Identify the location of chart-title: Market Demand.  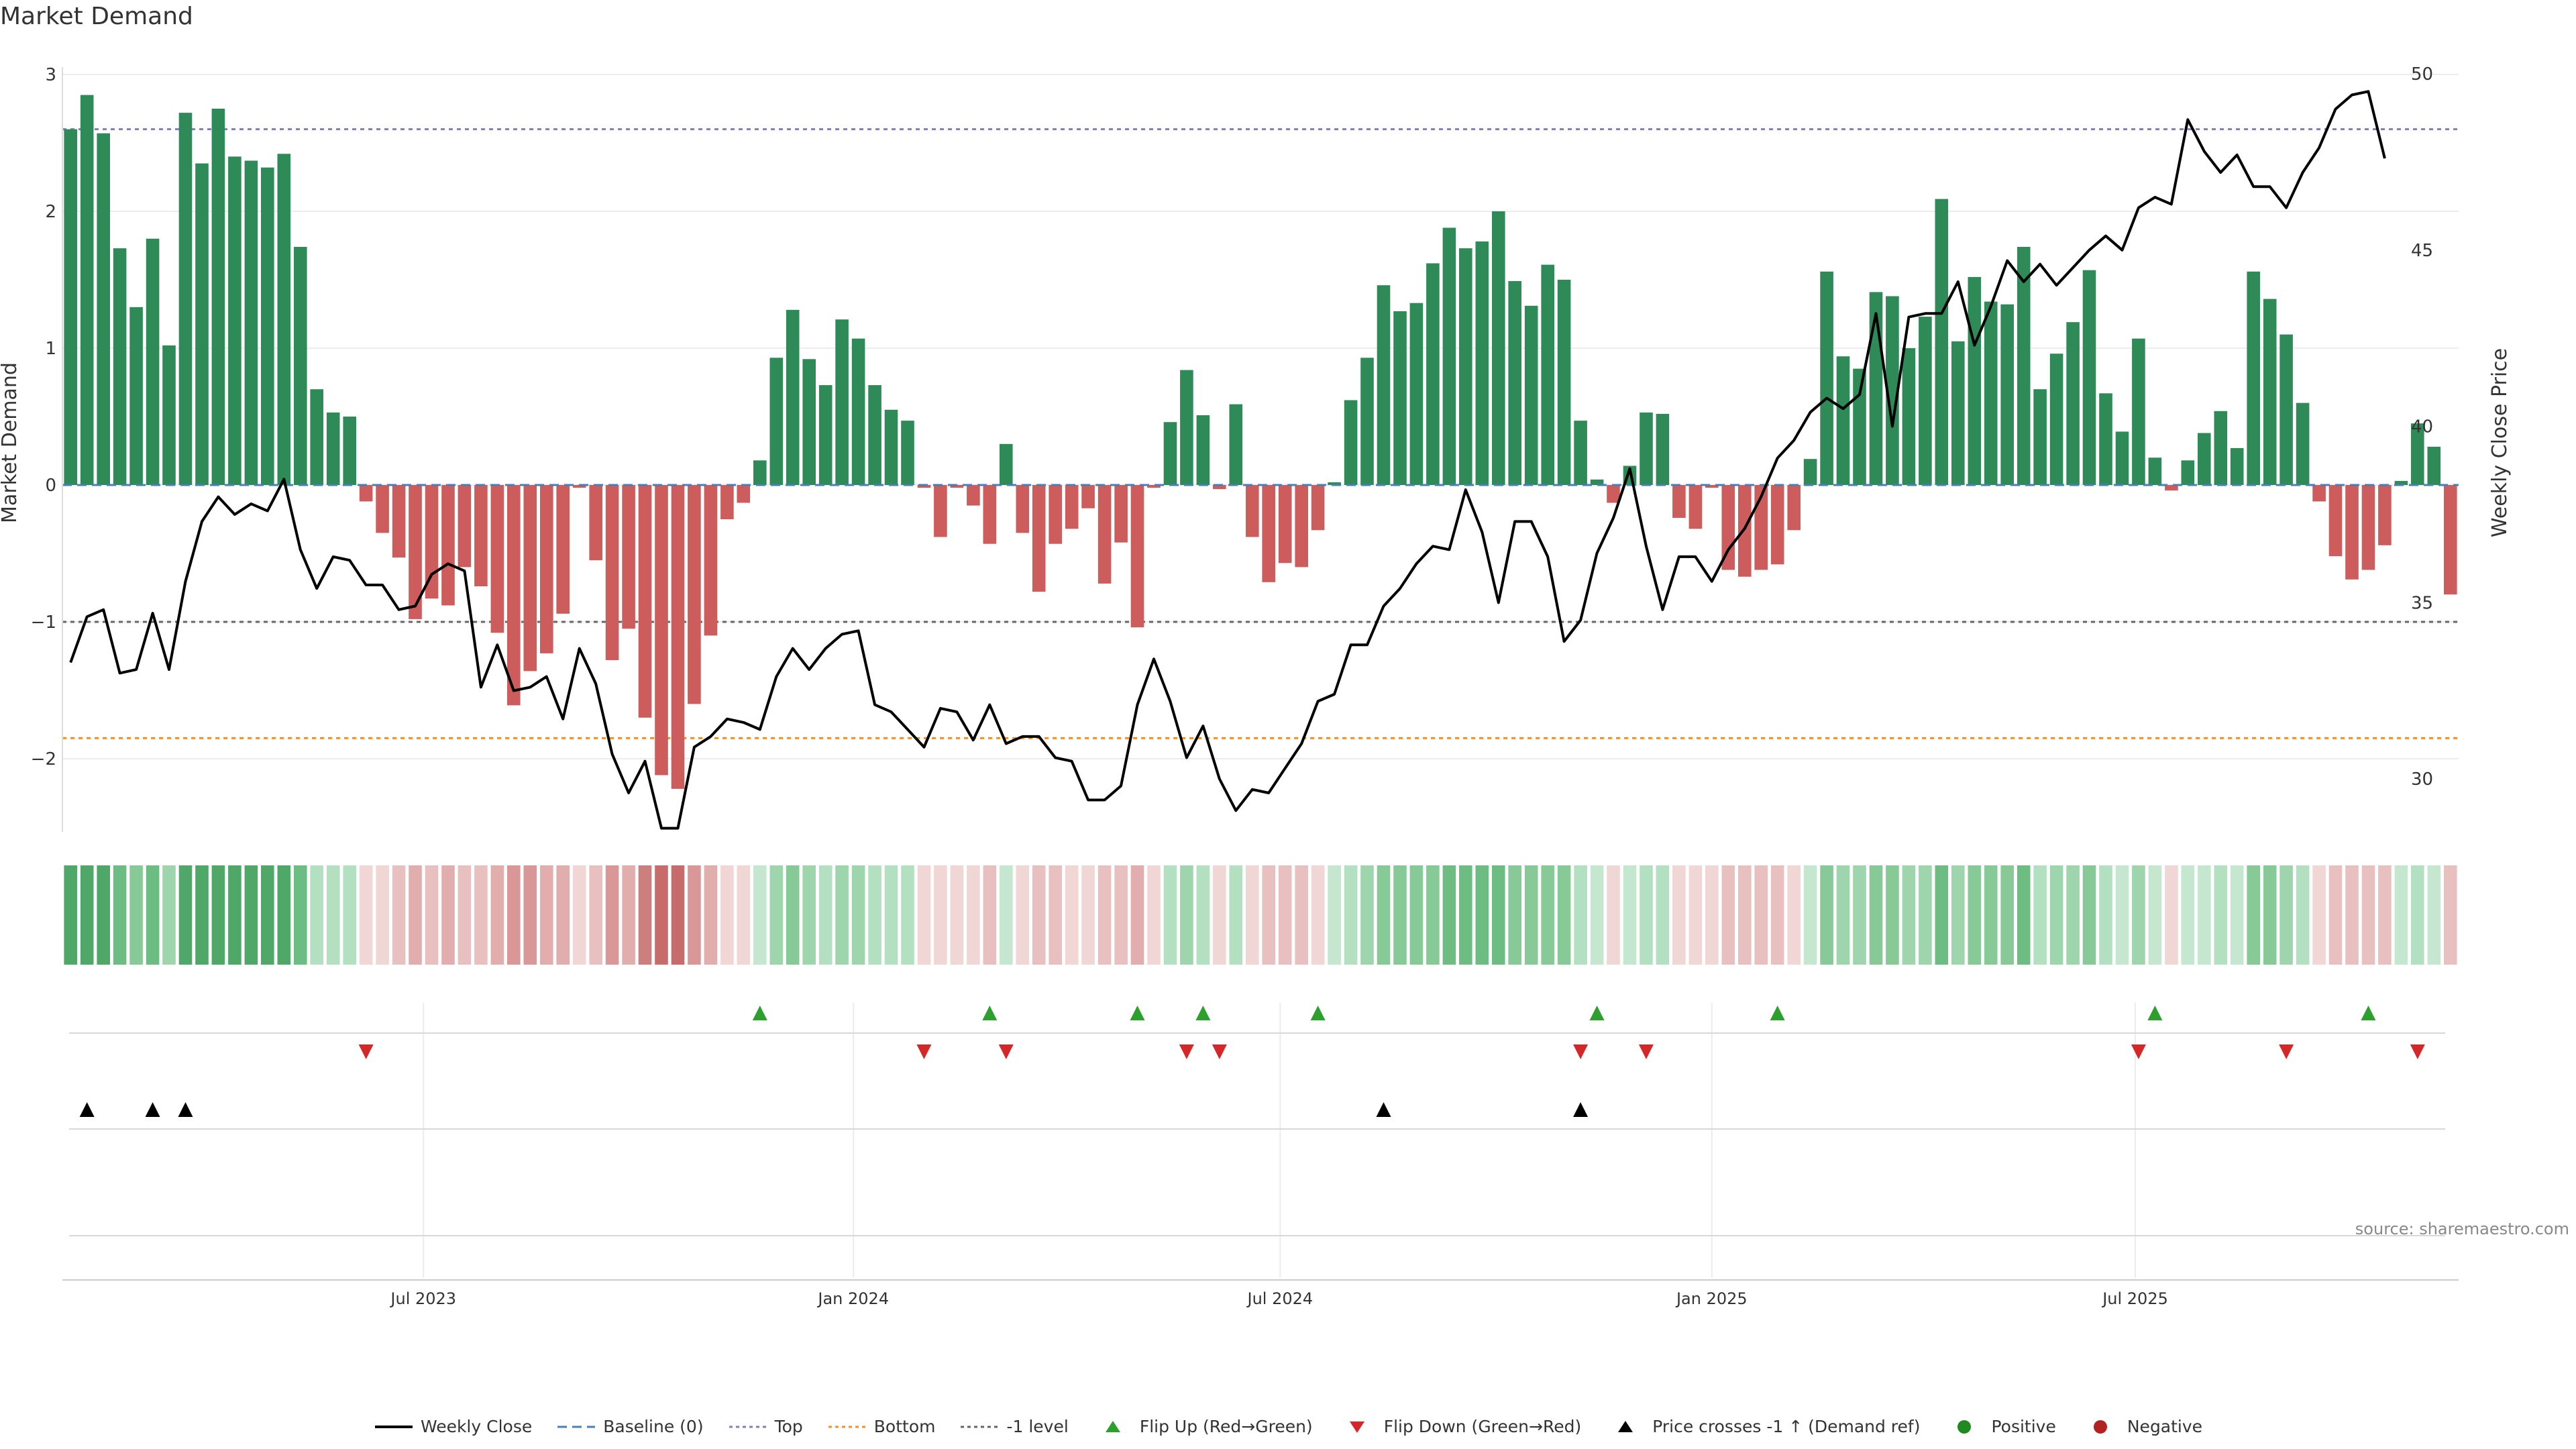
(96, 16).